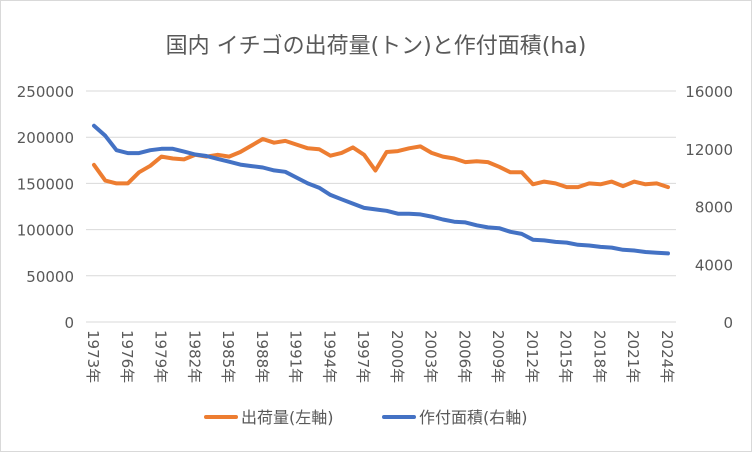 Image resolution: width=752 pixels, height=455 pixels. What do you see at coordinates (194, 356) in the screenshot?
I see `x-tick-label: 1982年` at bounding box center [194, 356].